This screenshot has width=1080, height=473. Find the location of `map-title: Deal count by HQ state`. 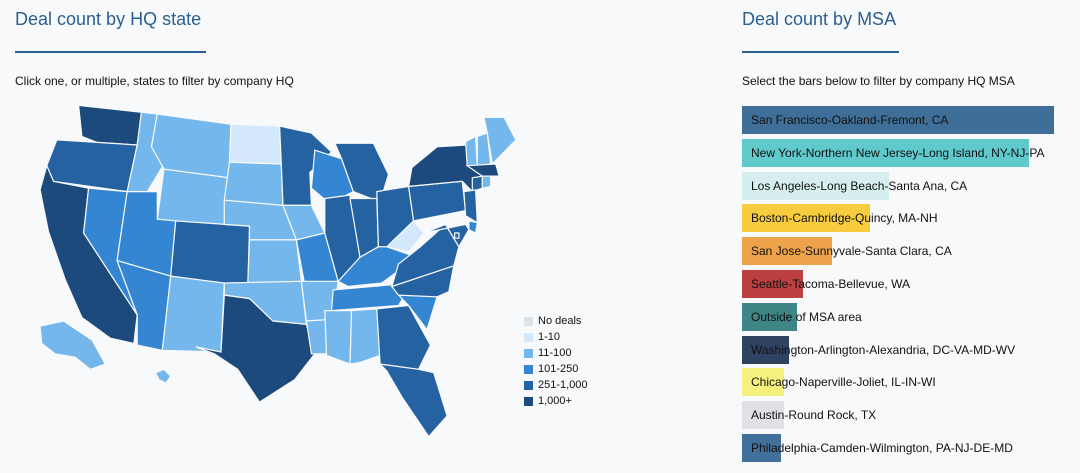

map-title: Deal count by HQ state is located at coordinates (108, 19).